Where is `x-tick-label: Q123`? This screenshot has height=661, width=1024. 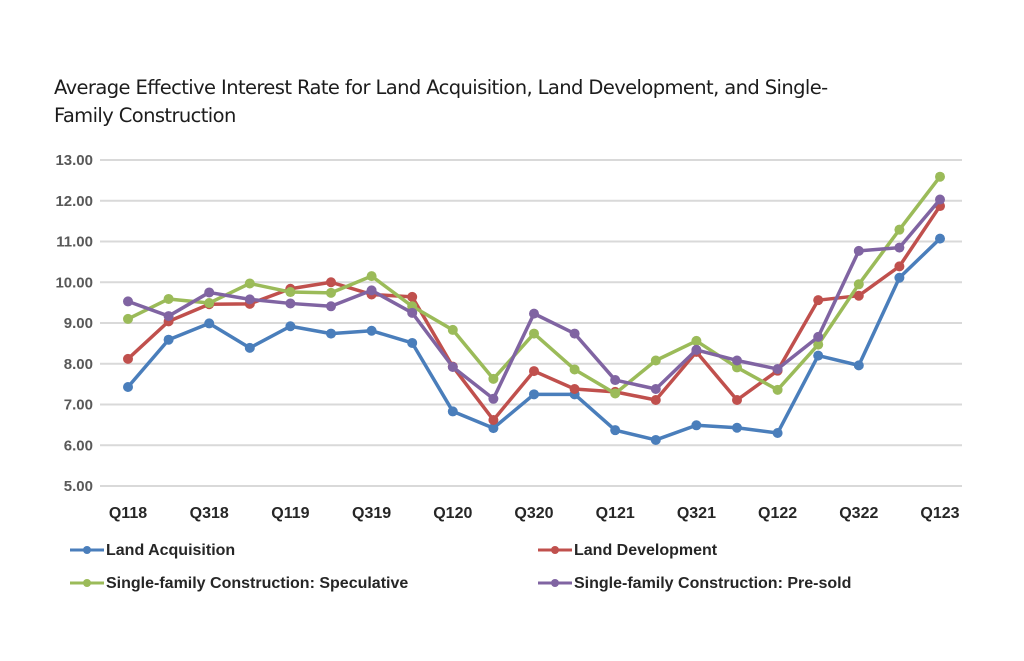 x-tick-label: Q123 is located at coordinates (939, 513).